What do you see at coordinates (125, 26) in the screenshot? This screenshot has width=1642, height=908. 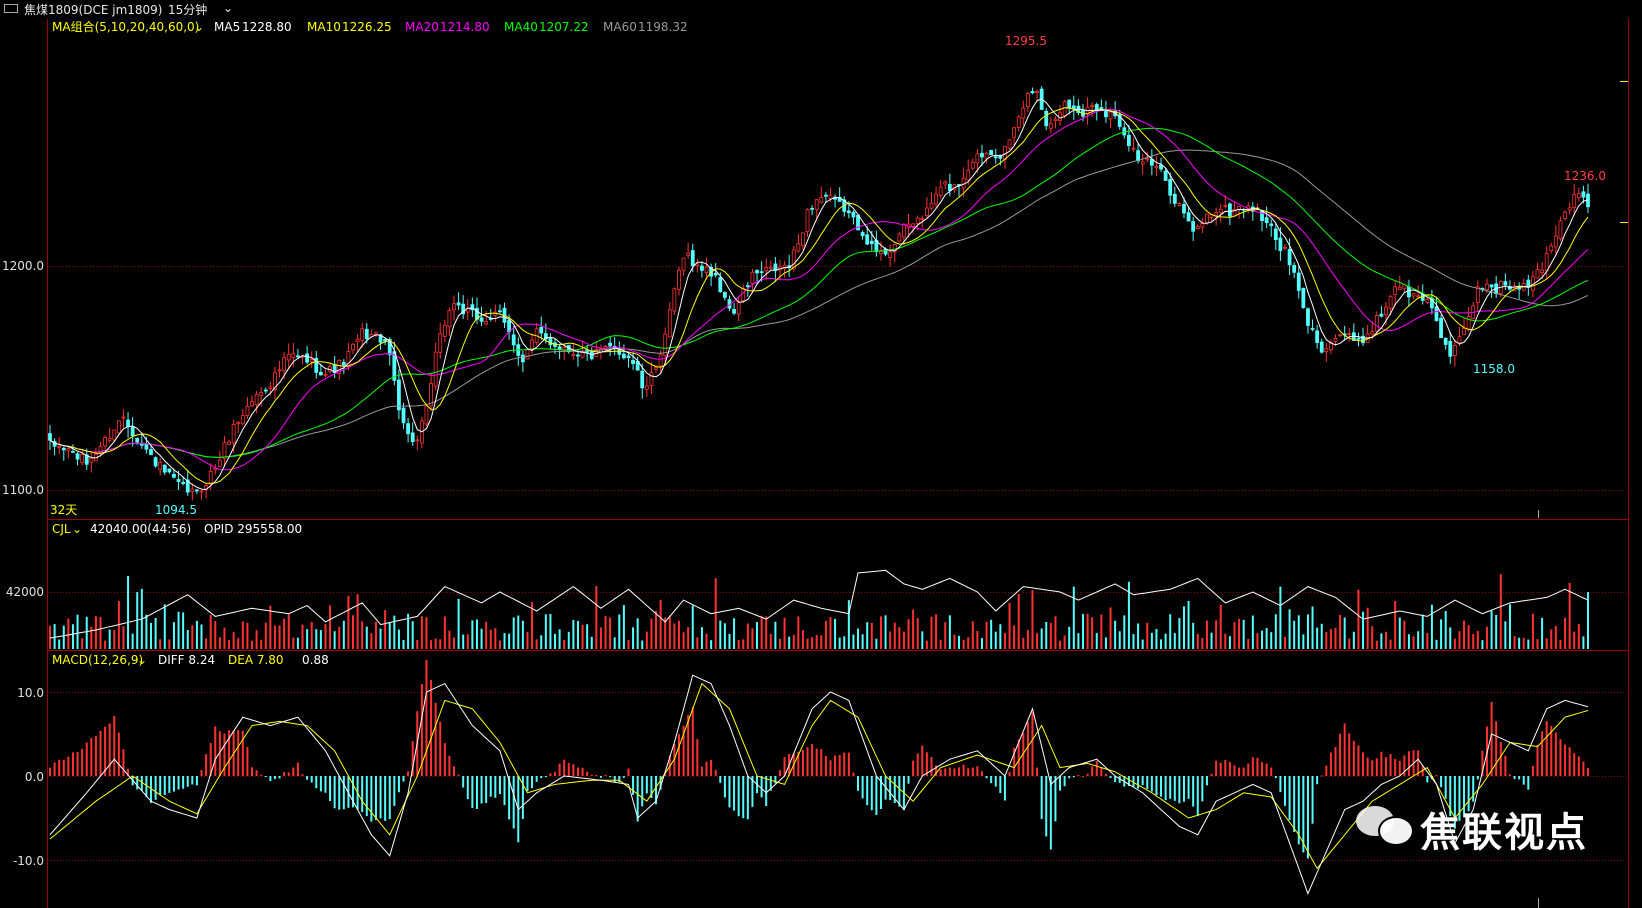 I see `ma-indicator-label: MA组合(5,10,20,40,60,0)` at bounding box center [125, 26].